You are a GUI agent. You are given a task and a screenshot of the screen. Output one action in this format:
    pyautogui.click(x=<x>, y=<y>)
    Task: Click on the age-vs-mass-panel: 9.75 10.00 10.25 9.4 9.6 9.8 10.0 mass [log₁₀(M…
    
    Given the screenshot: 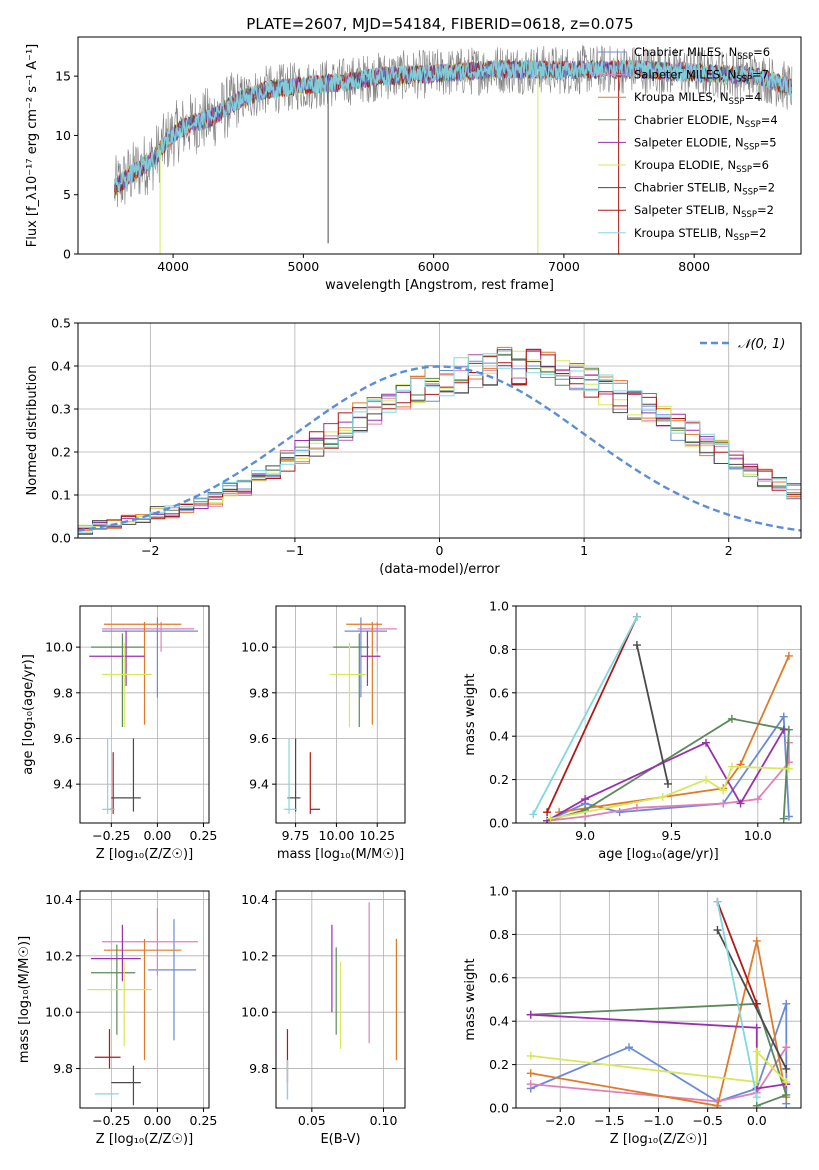 What is the action you would take?
    pyautogui.click(x=323, y=733)
    